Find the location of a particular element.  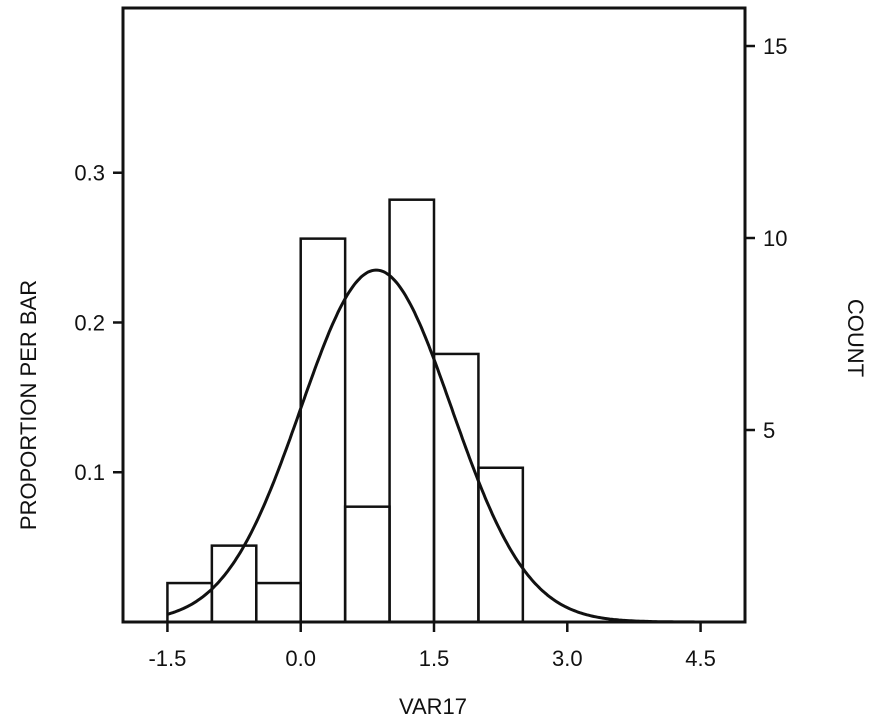

y-right-axis-title: COUNT is located at coordinates (855, 338).